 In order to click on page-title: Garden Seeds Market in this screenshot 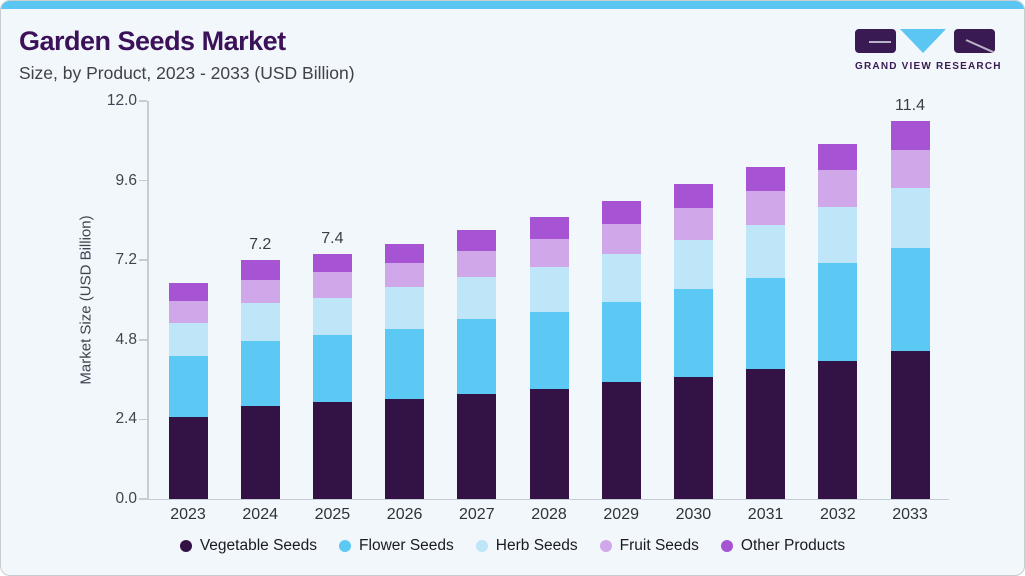, I will do `click(152, 41)`.